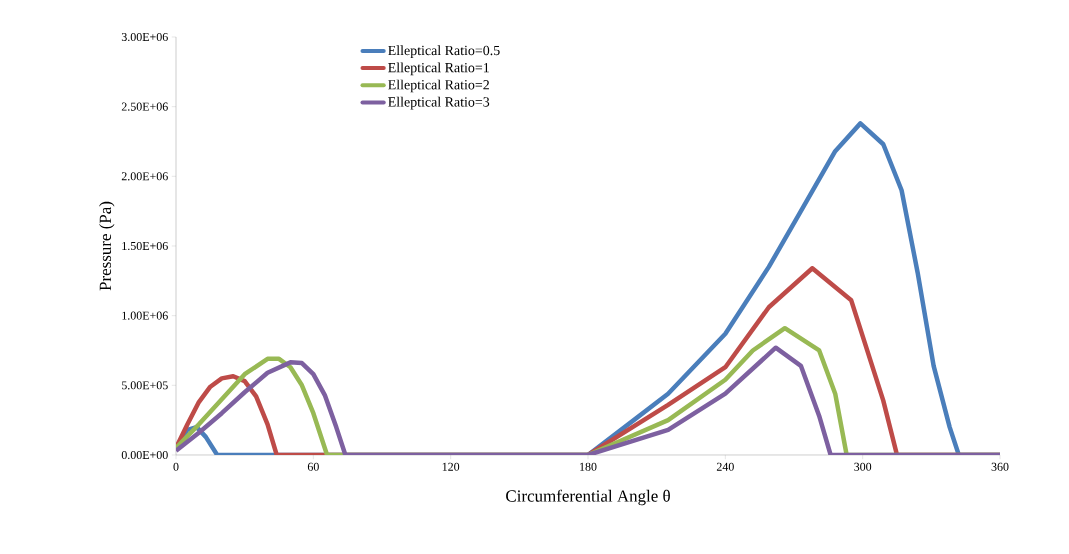 This screenshot has height=554, width=1069. What do you see at coordinates (313, 466) in the screenshot?
I see `x-tick-label: 60` at bounding box center [313, 466].